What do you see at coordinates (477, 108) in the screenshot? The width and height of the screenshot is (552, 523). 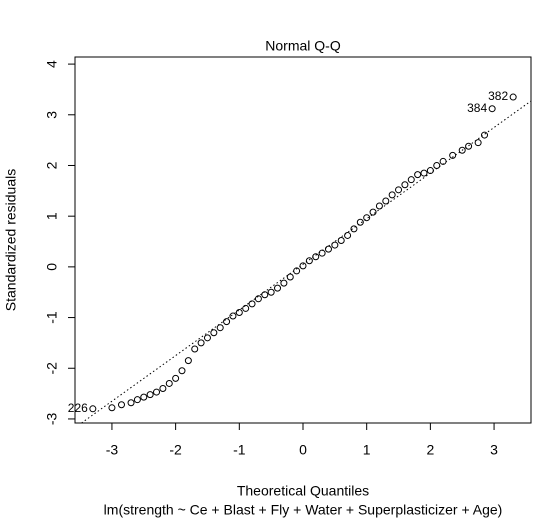 I see `point-label: 384` at bounding box center [477, 108].